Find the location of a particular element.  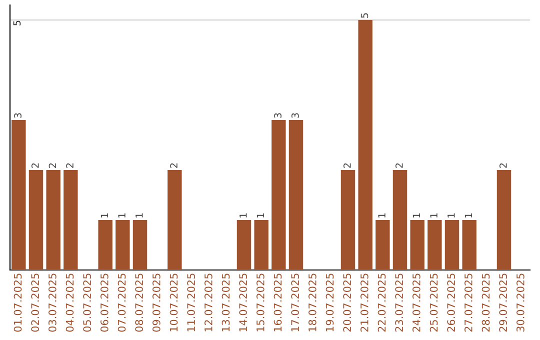

x-tick-label: 25.07.2025 is located at coordinates (434, 303).